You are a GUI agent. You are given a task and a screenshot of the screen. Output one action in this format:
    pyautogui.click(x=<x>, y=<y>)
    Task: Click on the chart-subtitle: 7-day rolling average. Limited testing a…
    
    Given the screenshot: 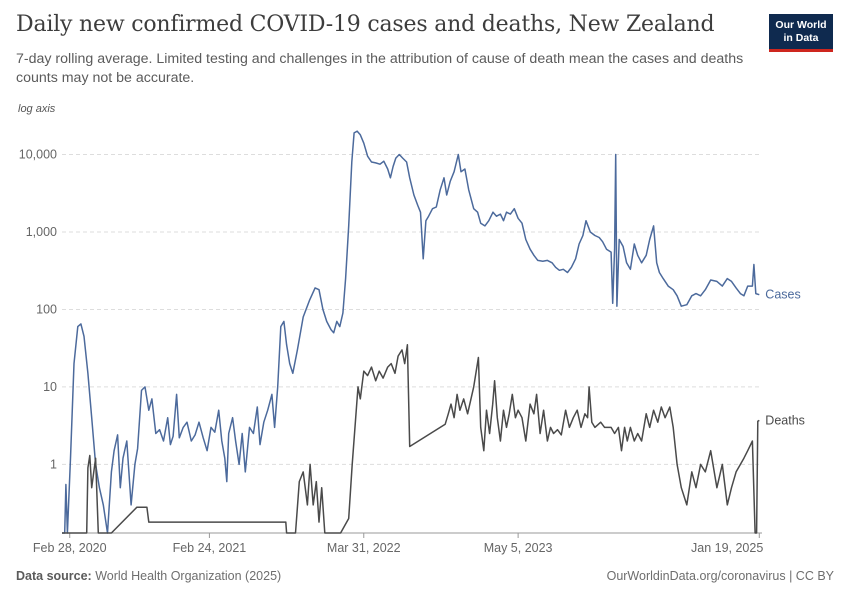 What is the action you would take?
    pyautogui.click(x=380, y=68)
    